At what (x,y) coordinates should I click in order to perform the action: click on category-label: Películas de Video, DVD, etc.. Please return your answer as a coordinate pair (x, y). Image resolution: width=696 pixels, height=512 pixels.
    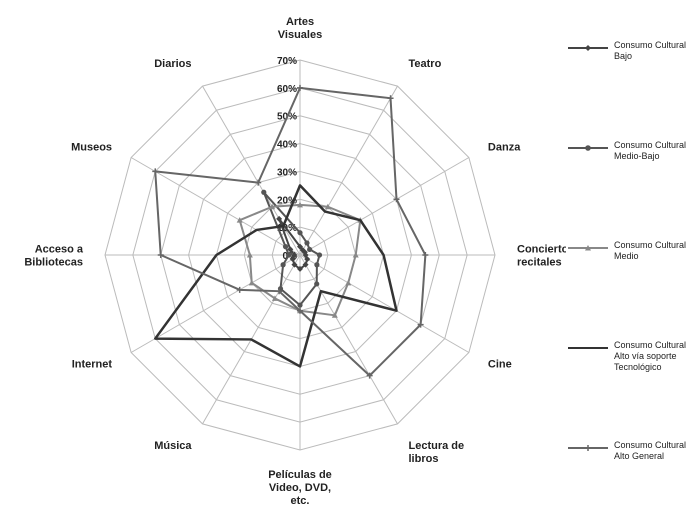
    Looking at the image, I should click on (300, 488).